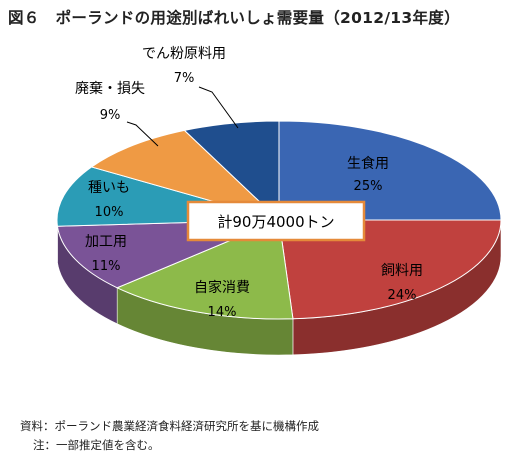 The width and height of the screenshot is (531, 465). I want to click on slice-label: 生食用, so click(368, 163).